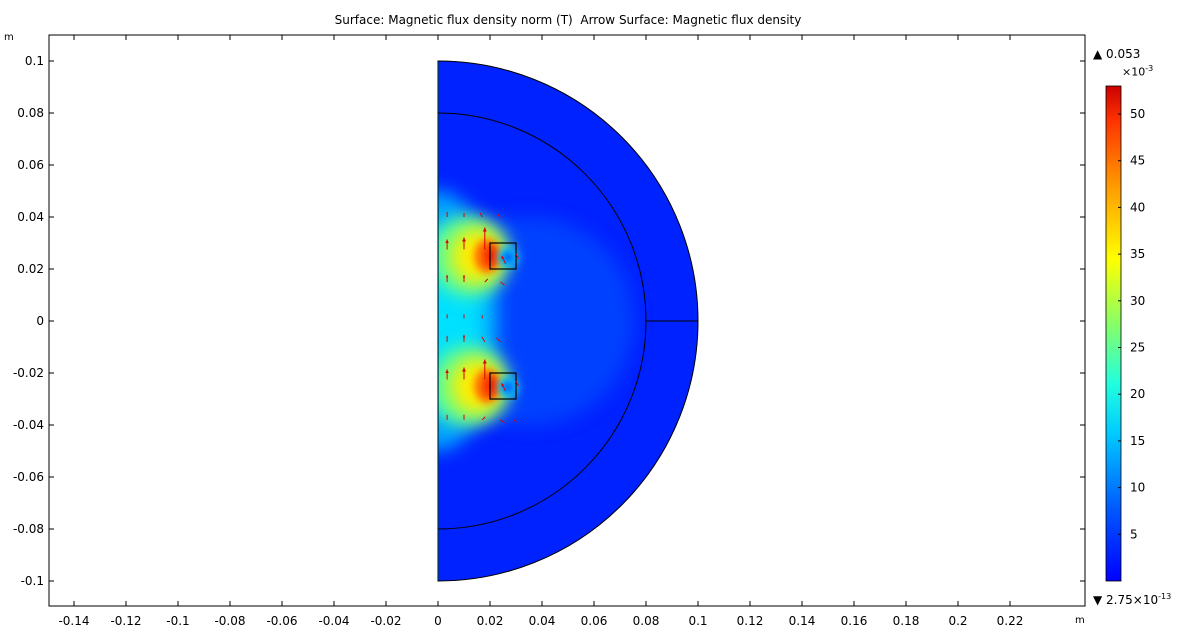 This screenshot has height=630, width=1200. I want to click on x-tick-label: 0.14, so click(802, 621).